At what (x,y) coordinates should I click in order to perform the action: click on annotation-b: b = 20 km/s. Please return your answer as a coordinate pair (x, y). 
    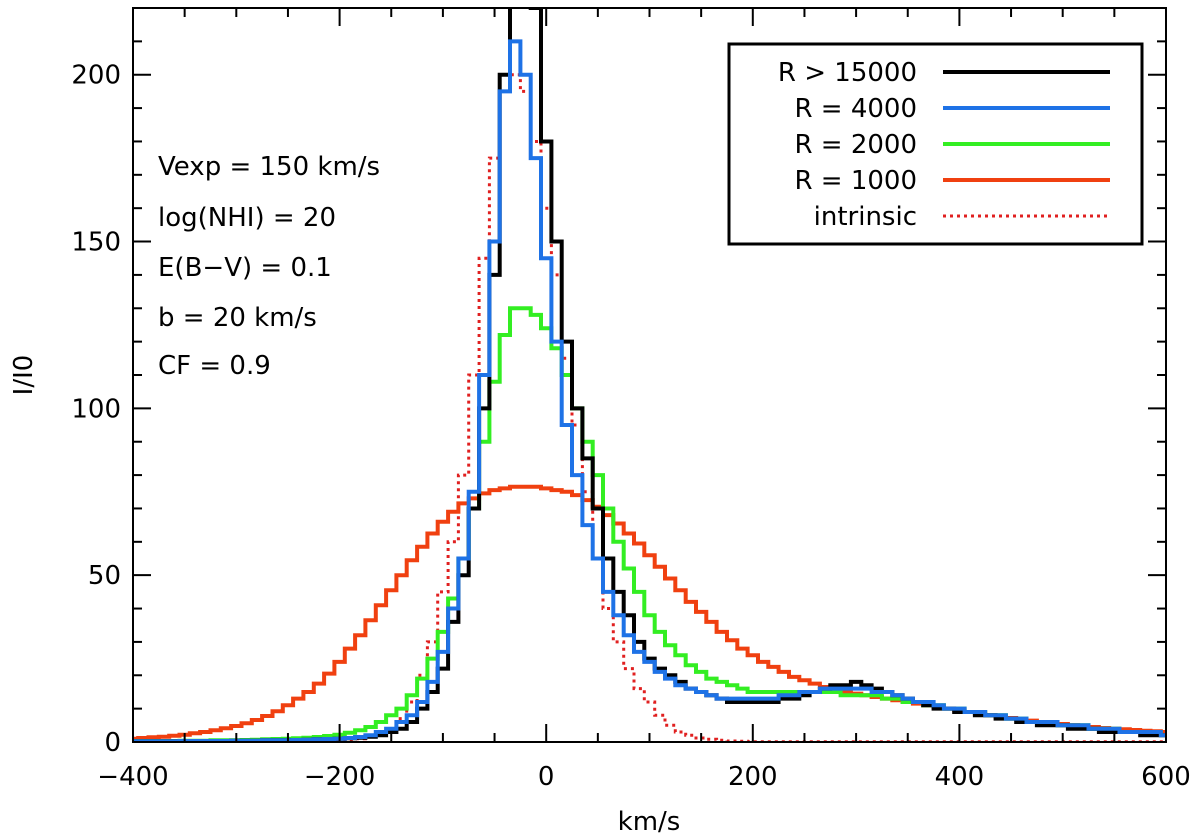
    Looking at the image, I should click on (237, 318).